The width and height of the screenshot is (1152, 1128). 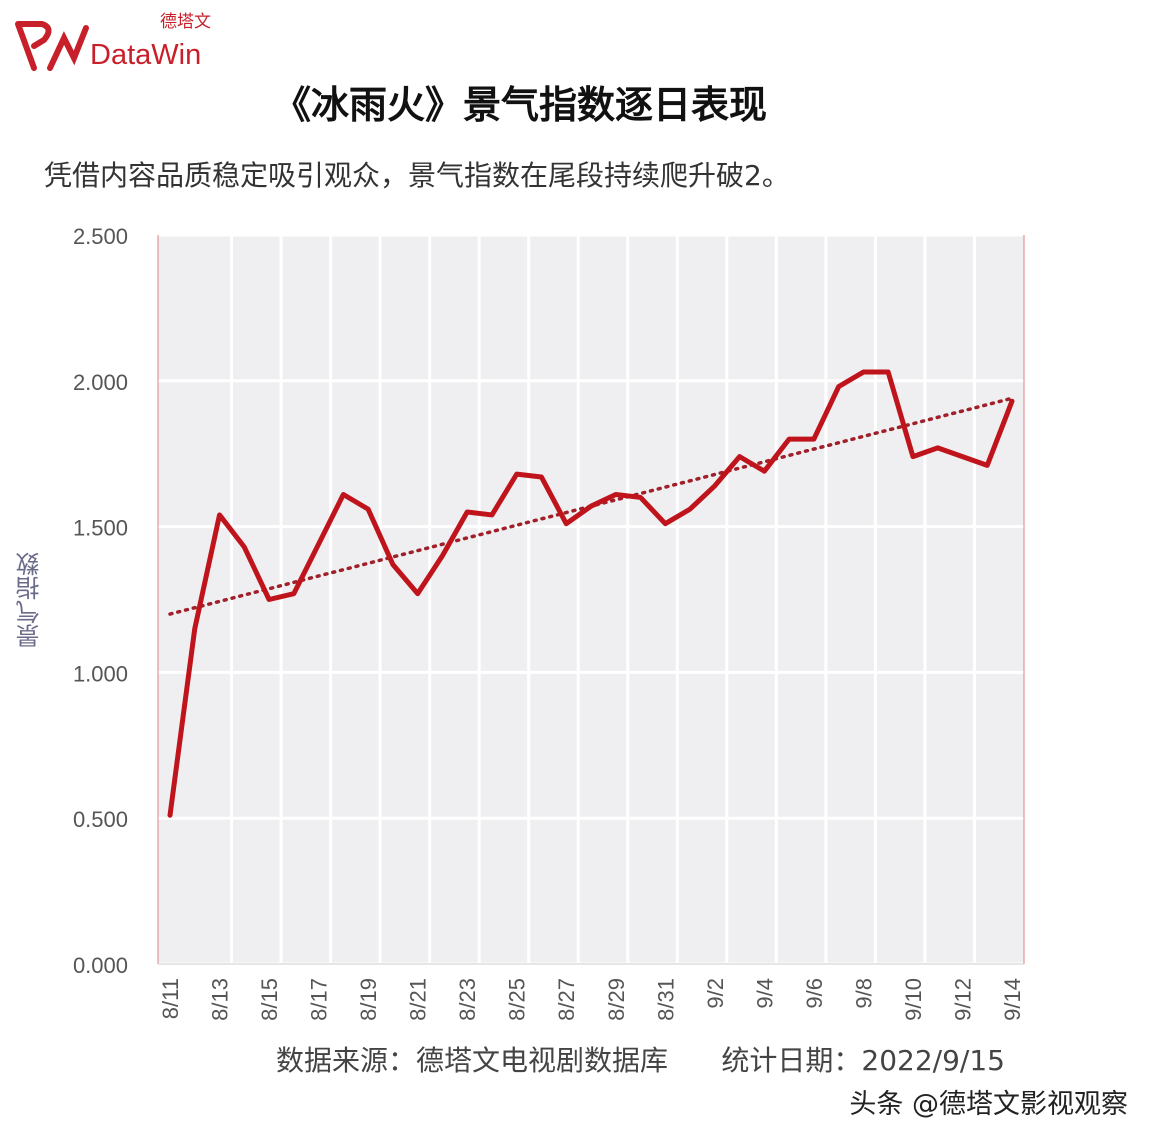 I want to click on x-tick-label: 9/8, so click(x=863, y=993).